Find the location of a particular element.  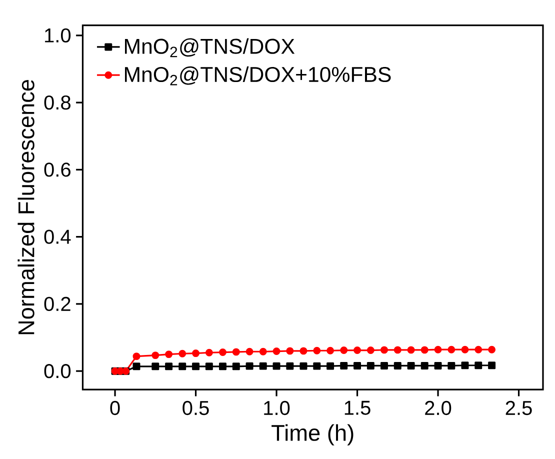

y-tick-label: 0.6 is located at coordinates (57, 169).